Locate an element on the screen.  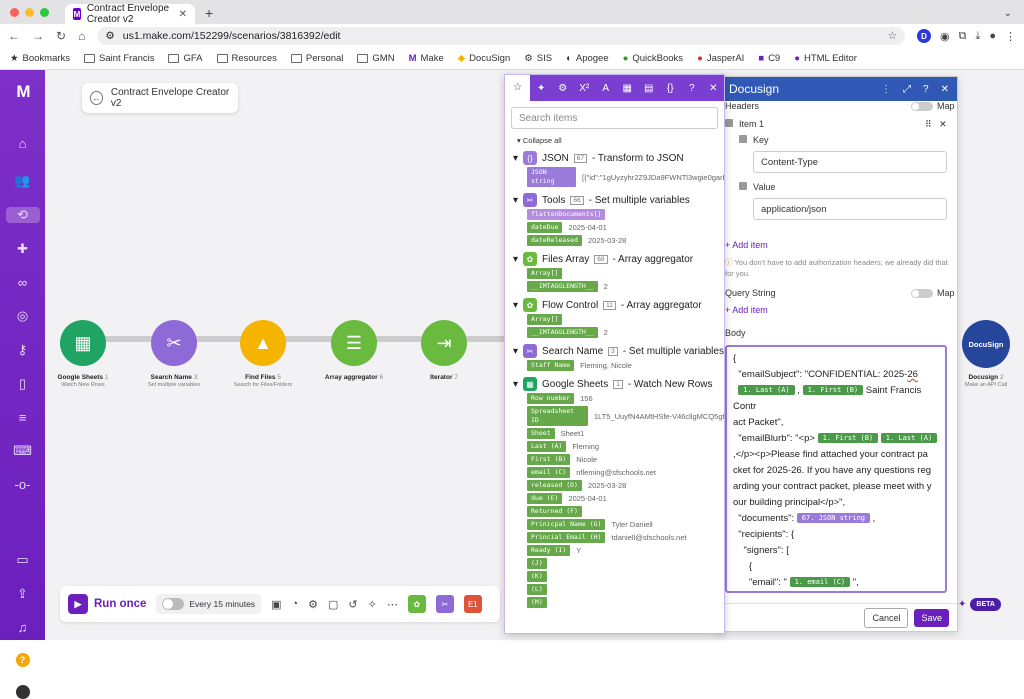
add-header-item-button: + Add item is located at coordinates (746, 245).